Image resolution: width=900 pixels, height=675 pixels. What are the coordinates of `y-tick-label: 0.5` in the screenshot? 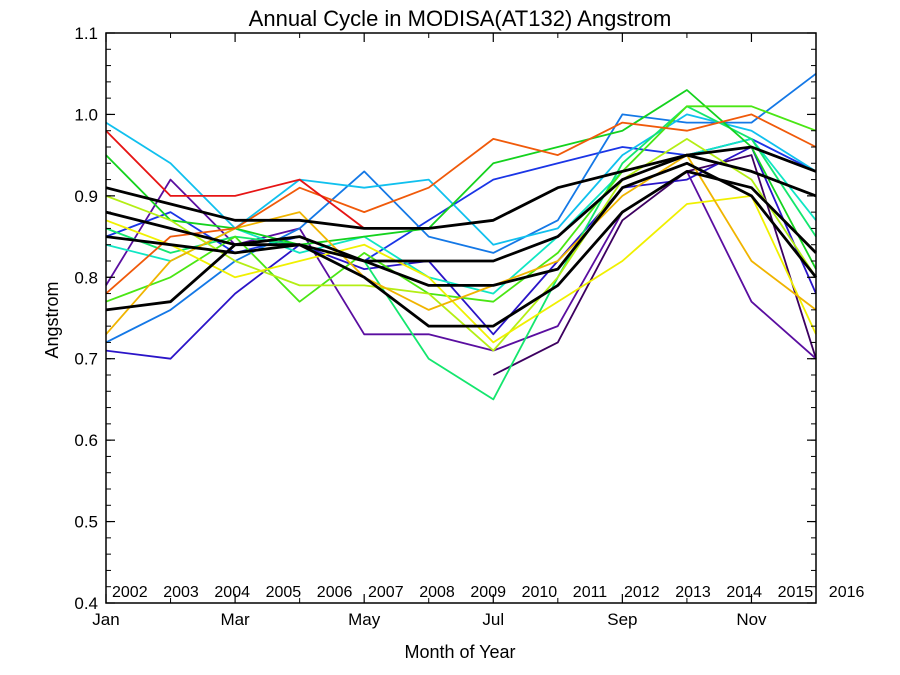 It's located at (86, 522).